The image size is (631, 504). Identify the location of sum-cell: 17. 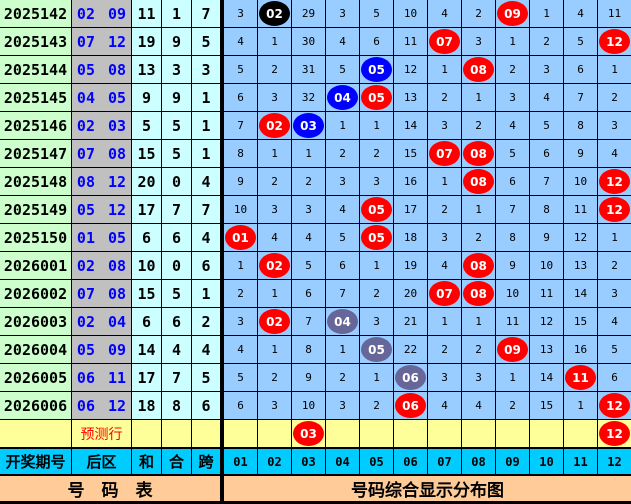
(146, 377).